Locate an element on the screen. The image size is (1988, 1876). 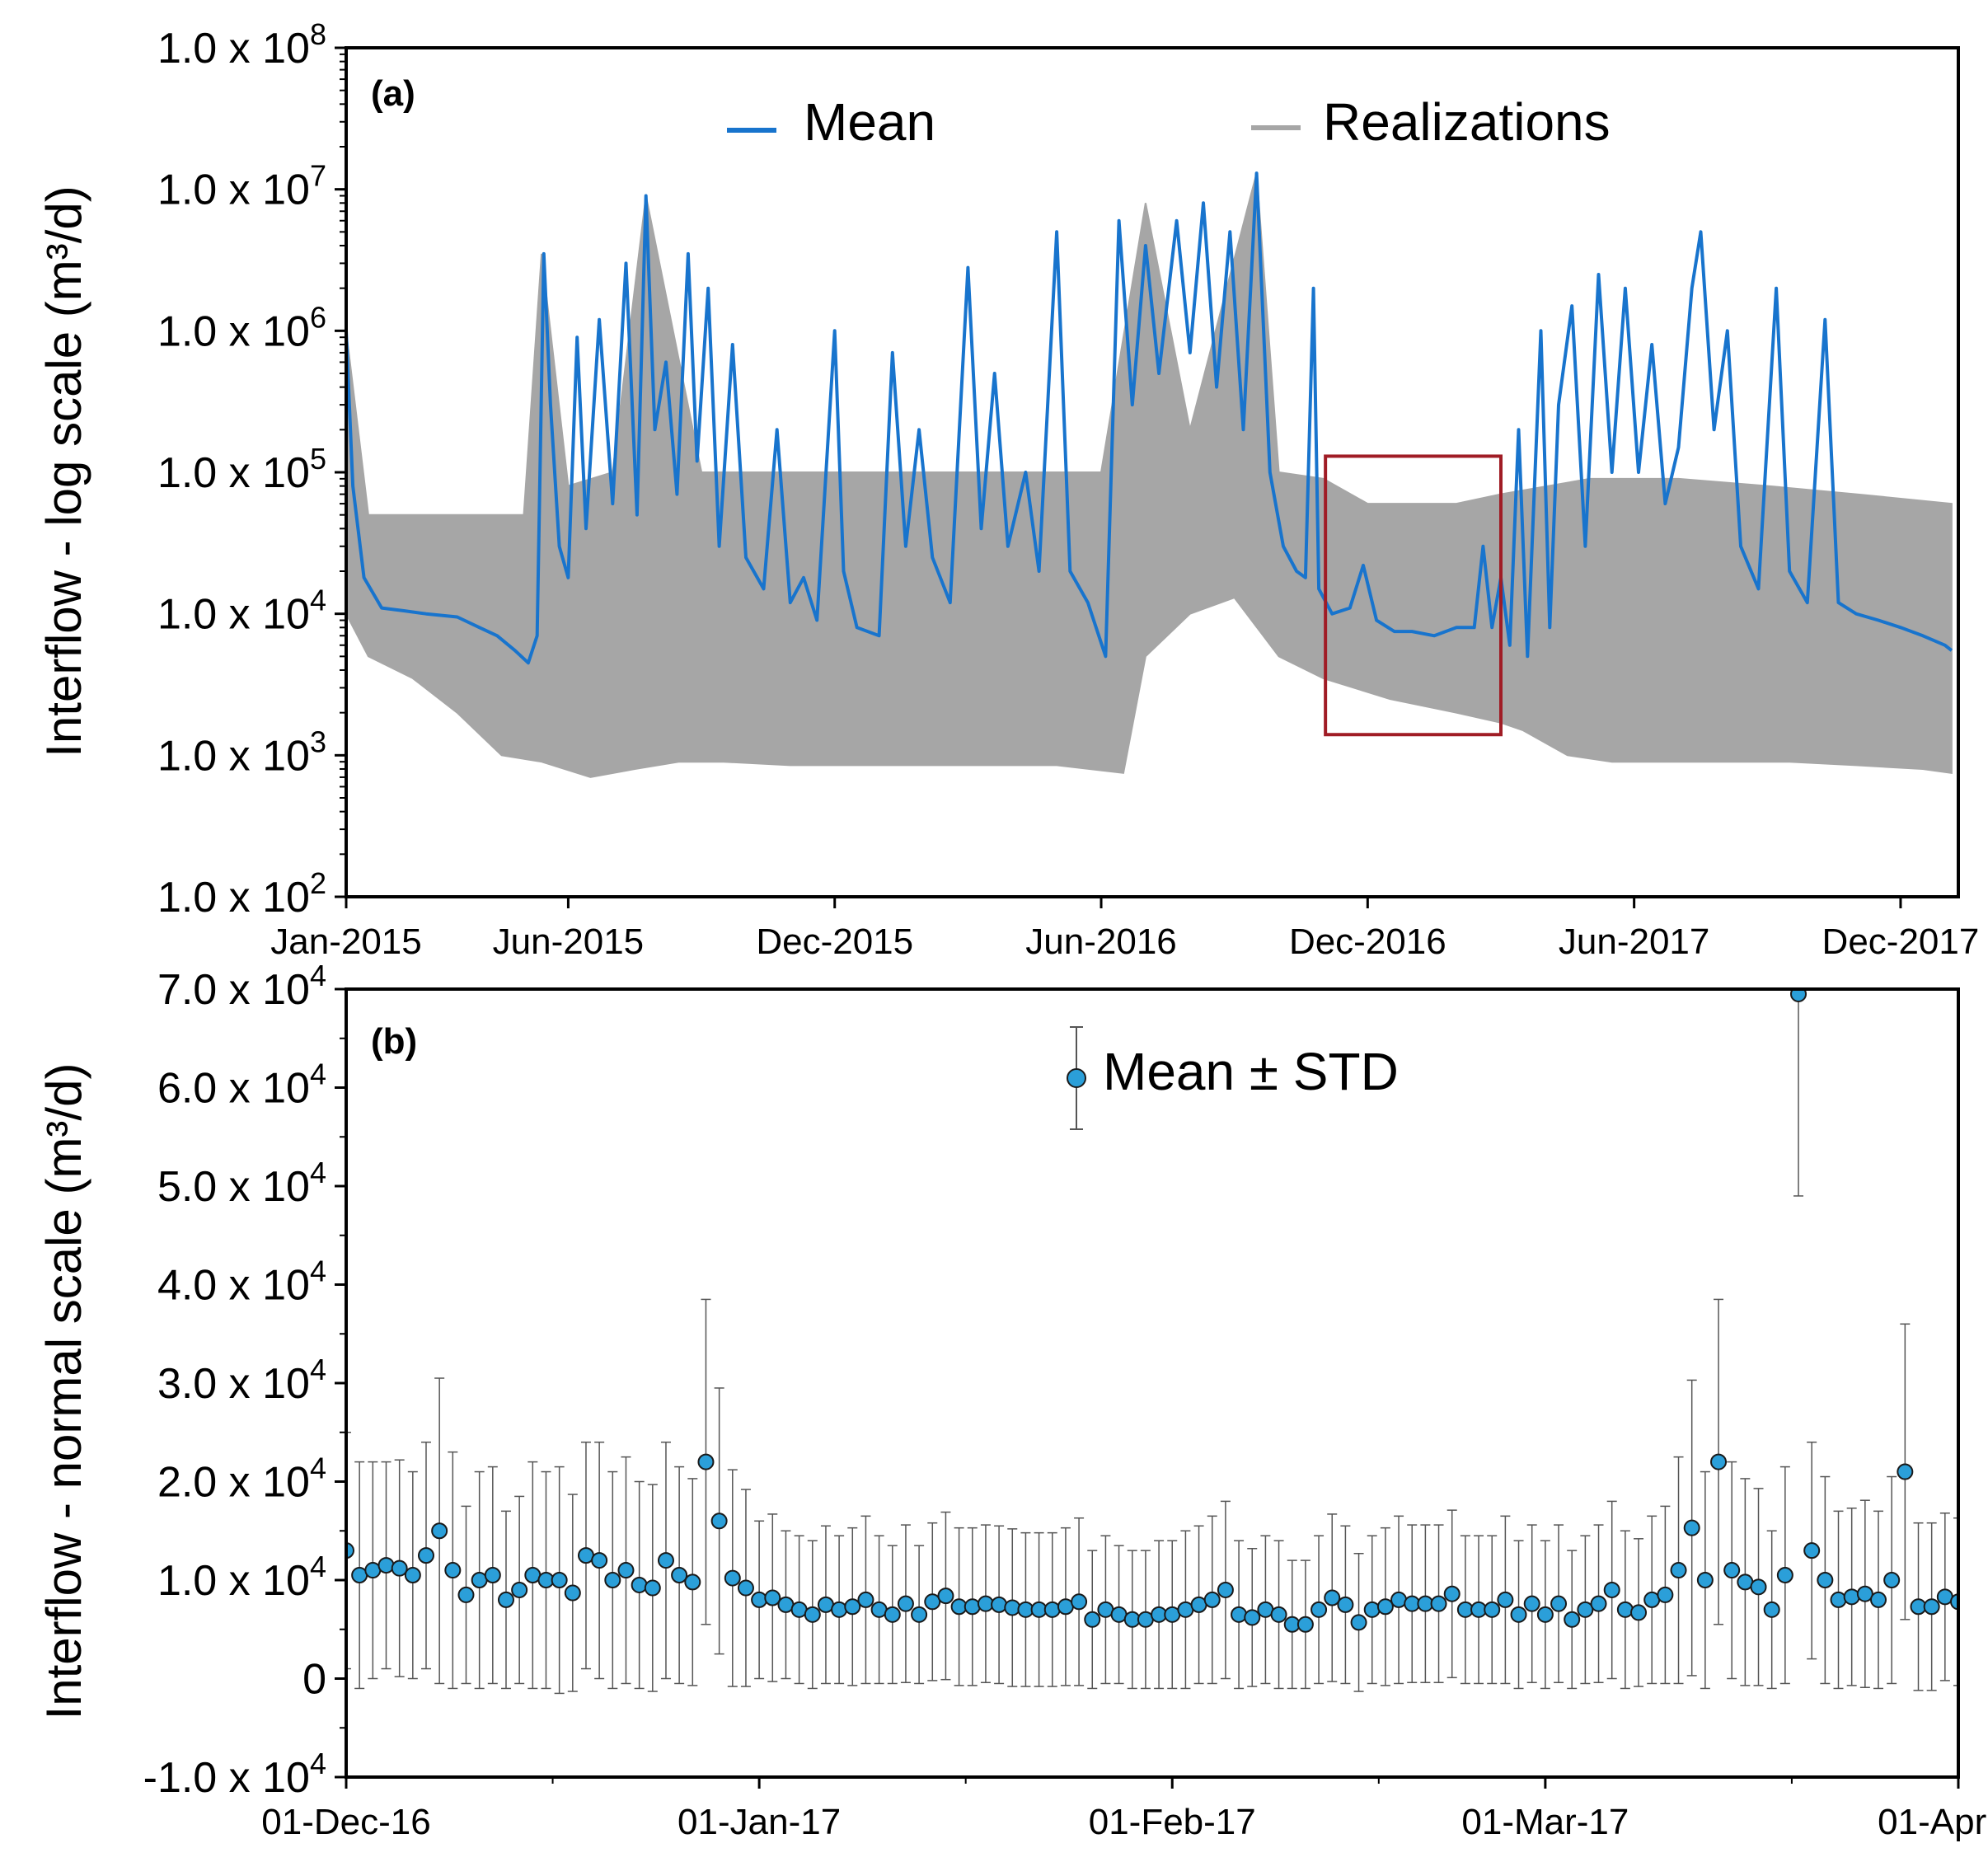
legend-mean-label: Mean is located at coordinates (870, 122).